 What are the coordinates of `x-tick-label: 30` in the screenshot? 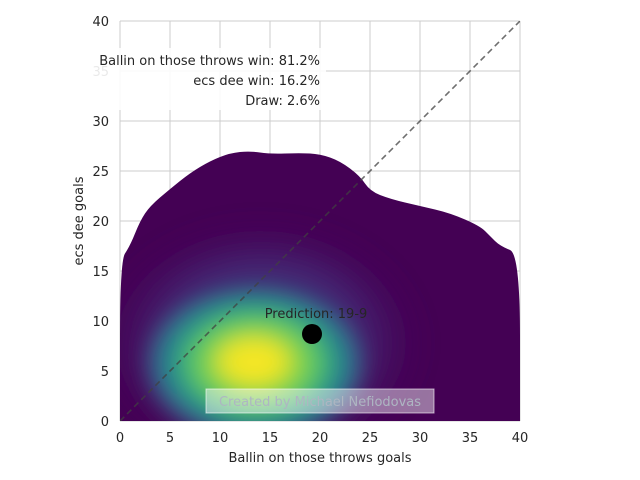 It's located at (420, 438).